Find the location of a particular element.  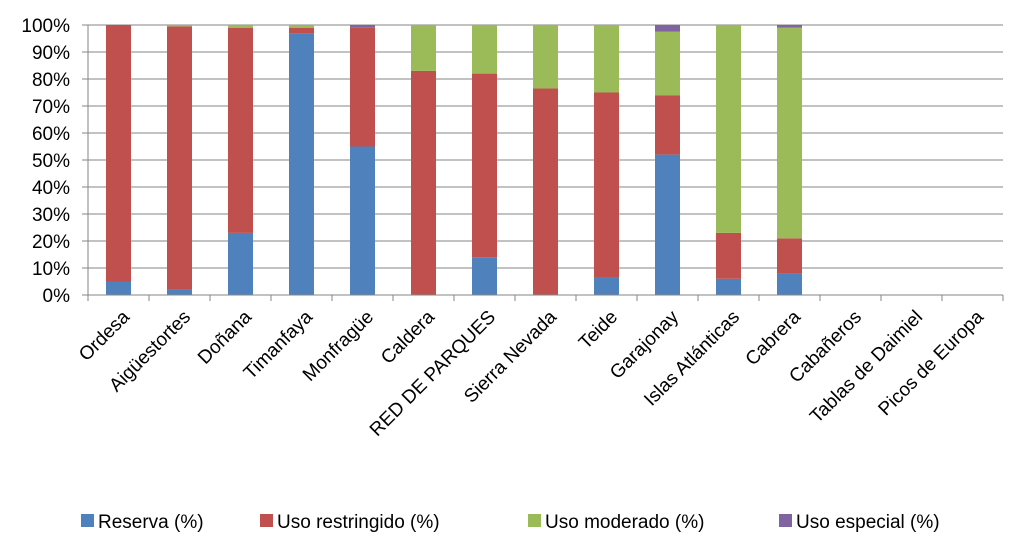

y-tick-label: 30% is located at coordinates (51, 215).